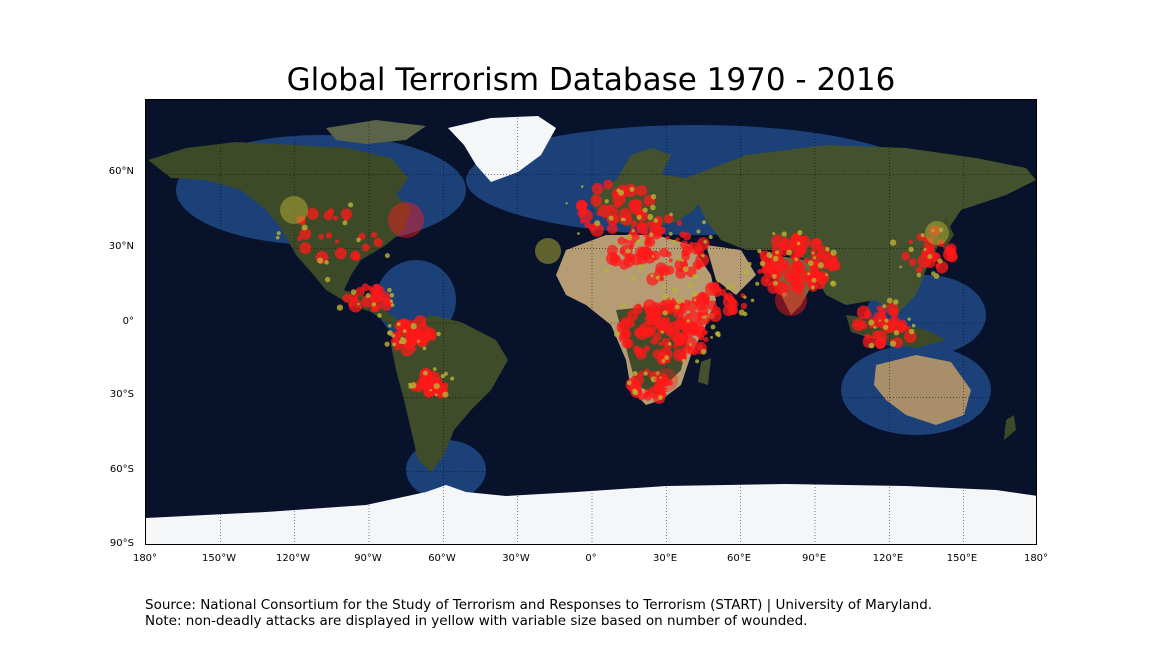 The image size is (1152, 648). What do you see at coordinates (704, 371) in the screenshot?
I see `madagascar` at bounding box center [704, 371].